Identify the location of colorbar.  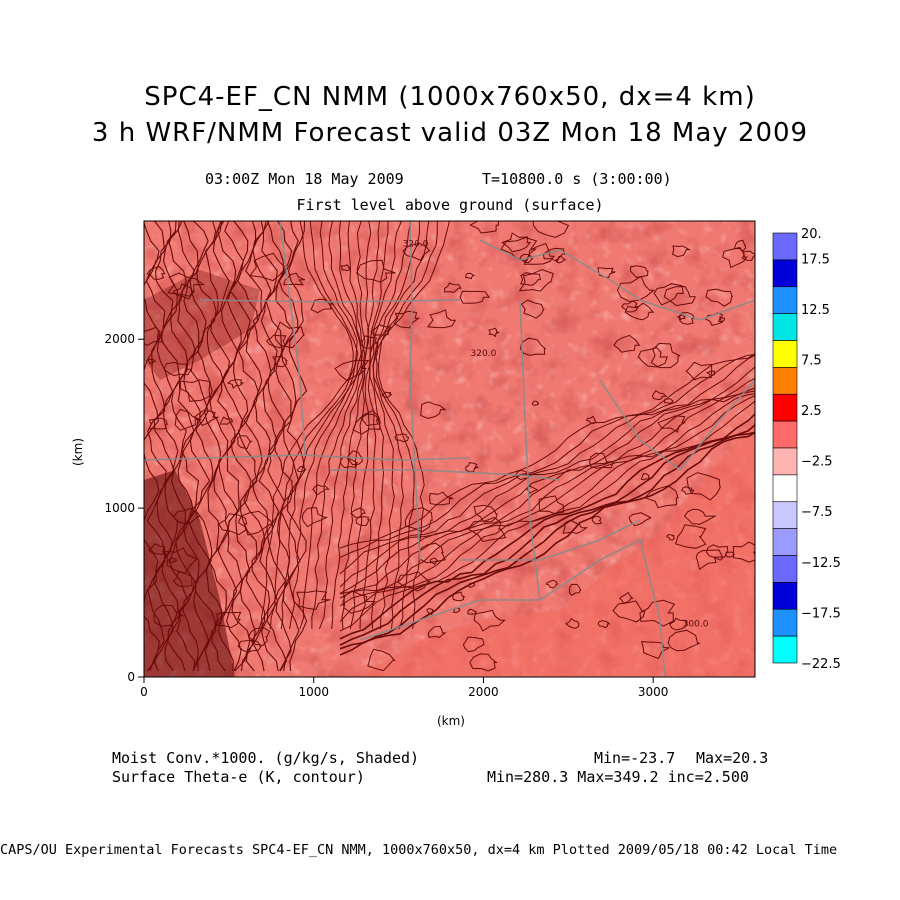
(785, 448).